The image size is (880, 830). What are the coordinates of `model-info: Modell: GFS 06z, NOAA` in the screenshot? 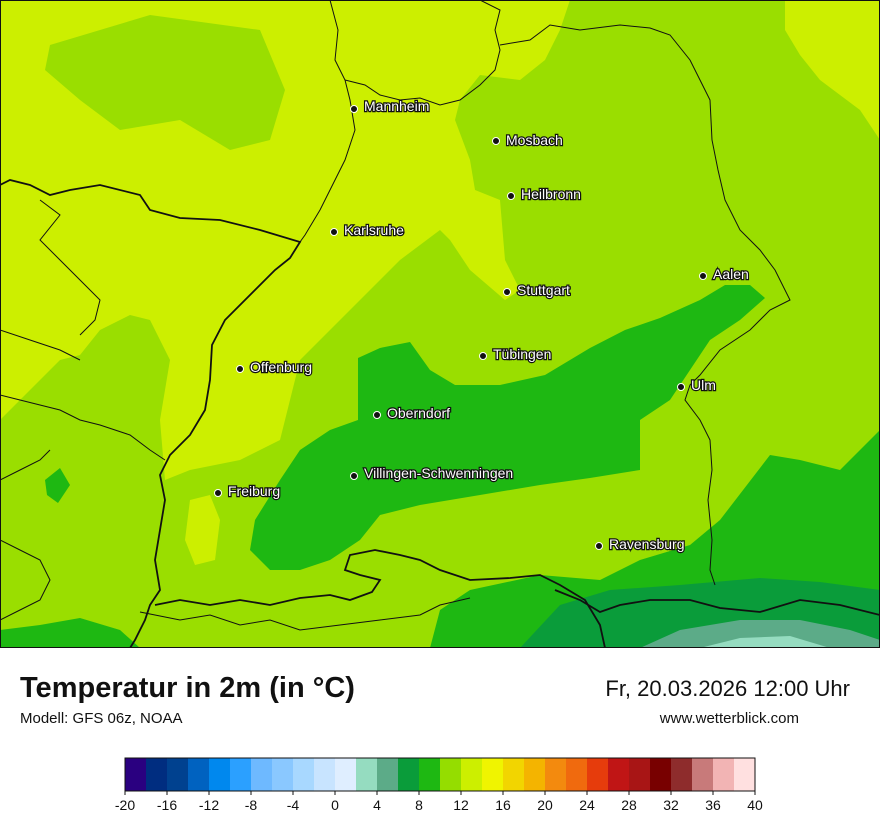 It's located at (101, 718).